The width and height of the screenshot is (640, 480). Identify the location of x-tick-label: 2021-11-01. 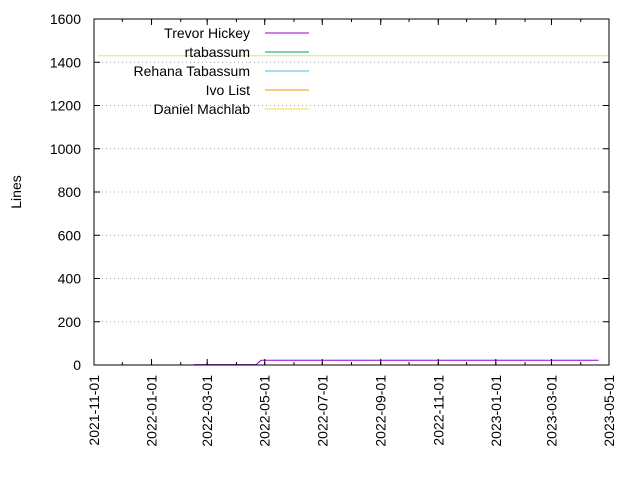
(94, 410).